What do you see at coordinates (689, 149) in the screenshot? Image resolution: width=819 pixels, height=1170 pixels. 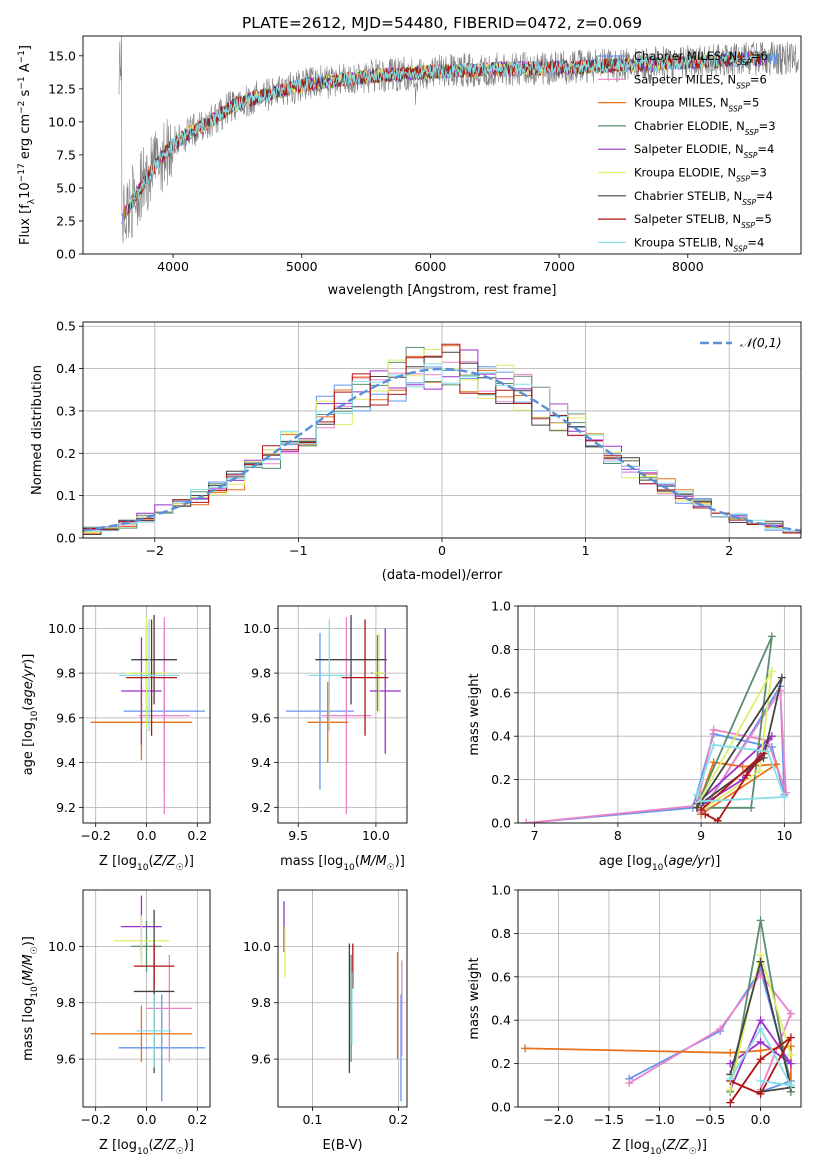 I see `legend-model-name: Salpeter ELODIE, N` at bounding box center [689, 149].